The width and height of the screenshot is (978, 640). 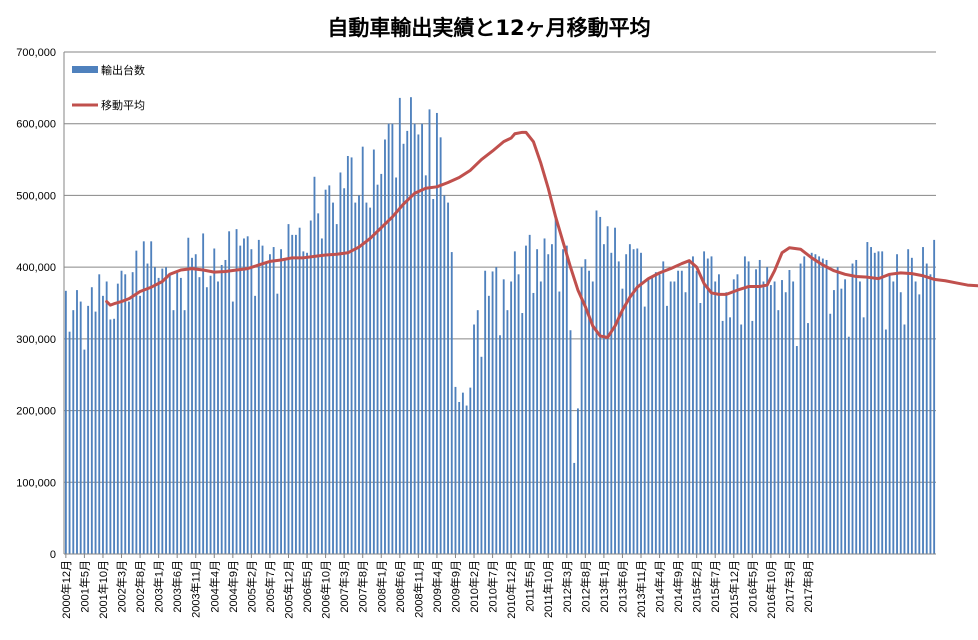 I want to click on x-tick-label: 2016年10月, so click(x=771, y=589).